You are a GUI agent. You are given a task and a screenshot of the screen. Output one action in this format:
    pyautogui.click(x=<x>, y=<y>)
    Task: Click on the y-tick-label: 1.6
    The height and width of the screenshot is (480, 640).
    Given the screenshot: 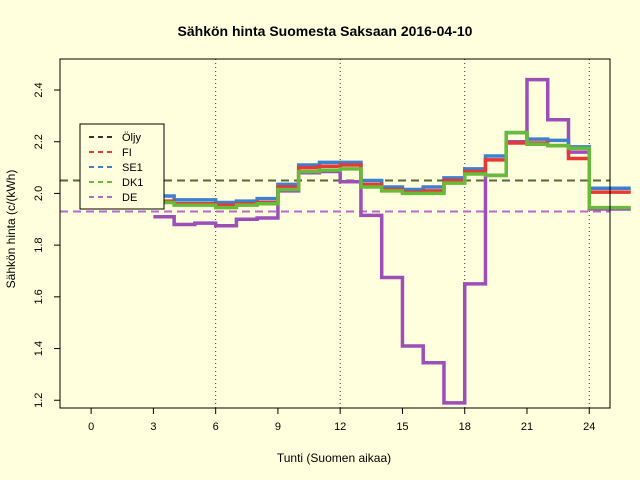 What is the action you would take?
    pyautogui.click(x=39, y=296)
    